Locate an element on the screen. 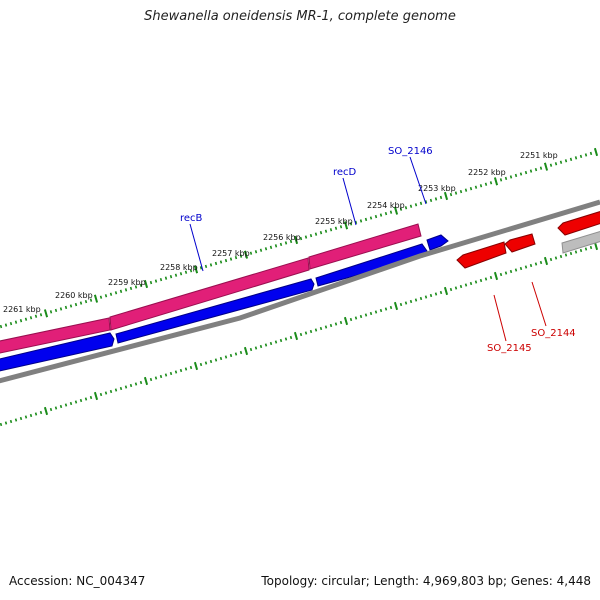  leader-line-recb is located at coordinates (196, 247).